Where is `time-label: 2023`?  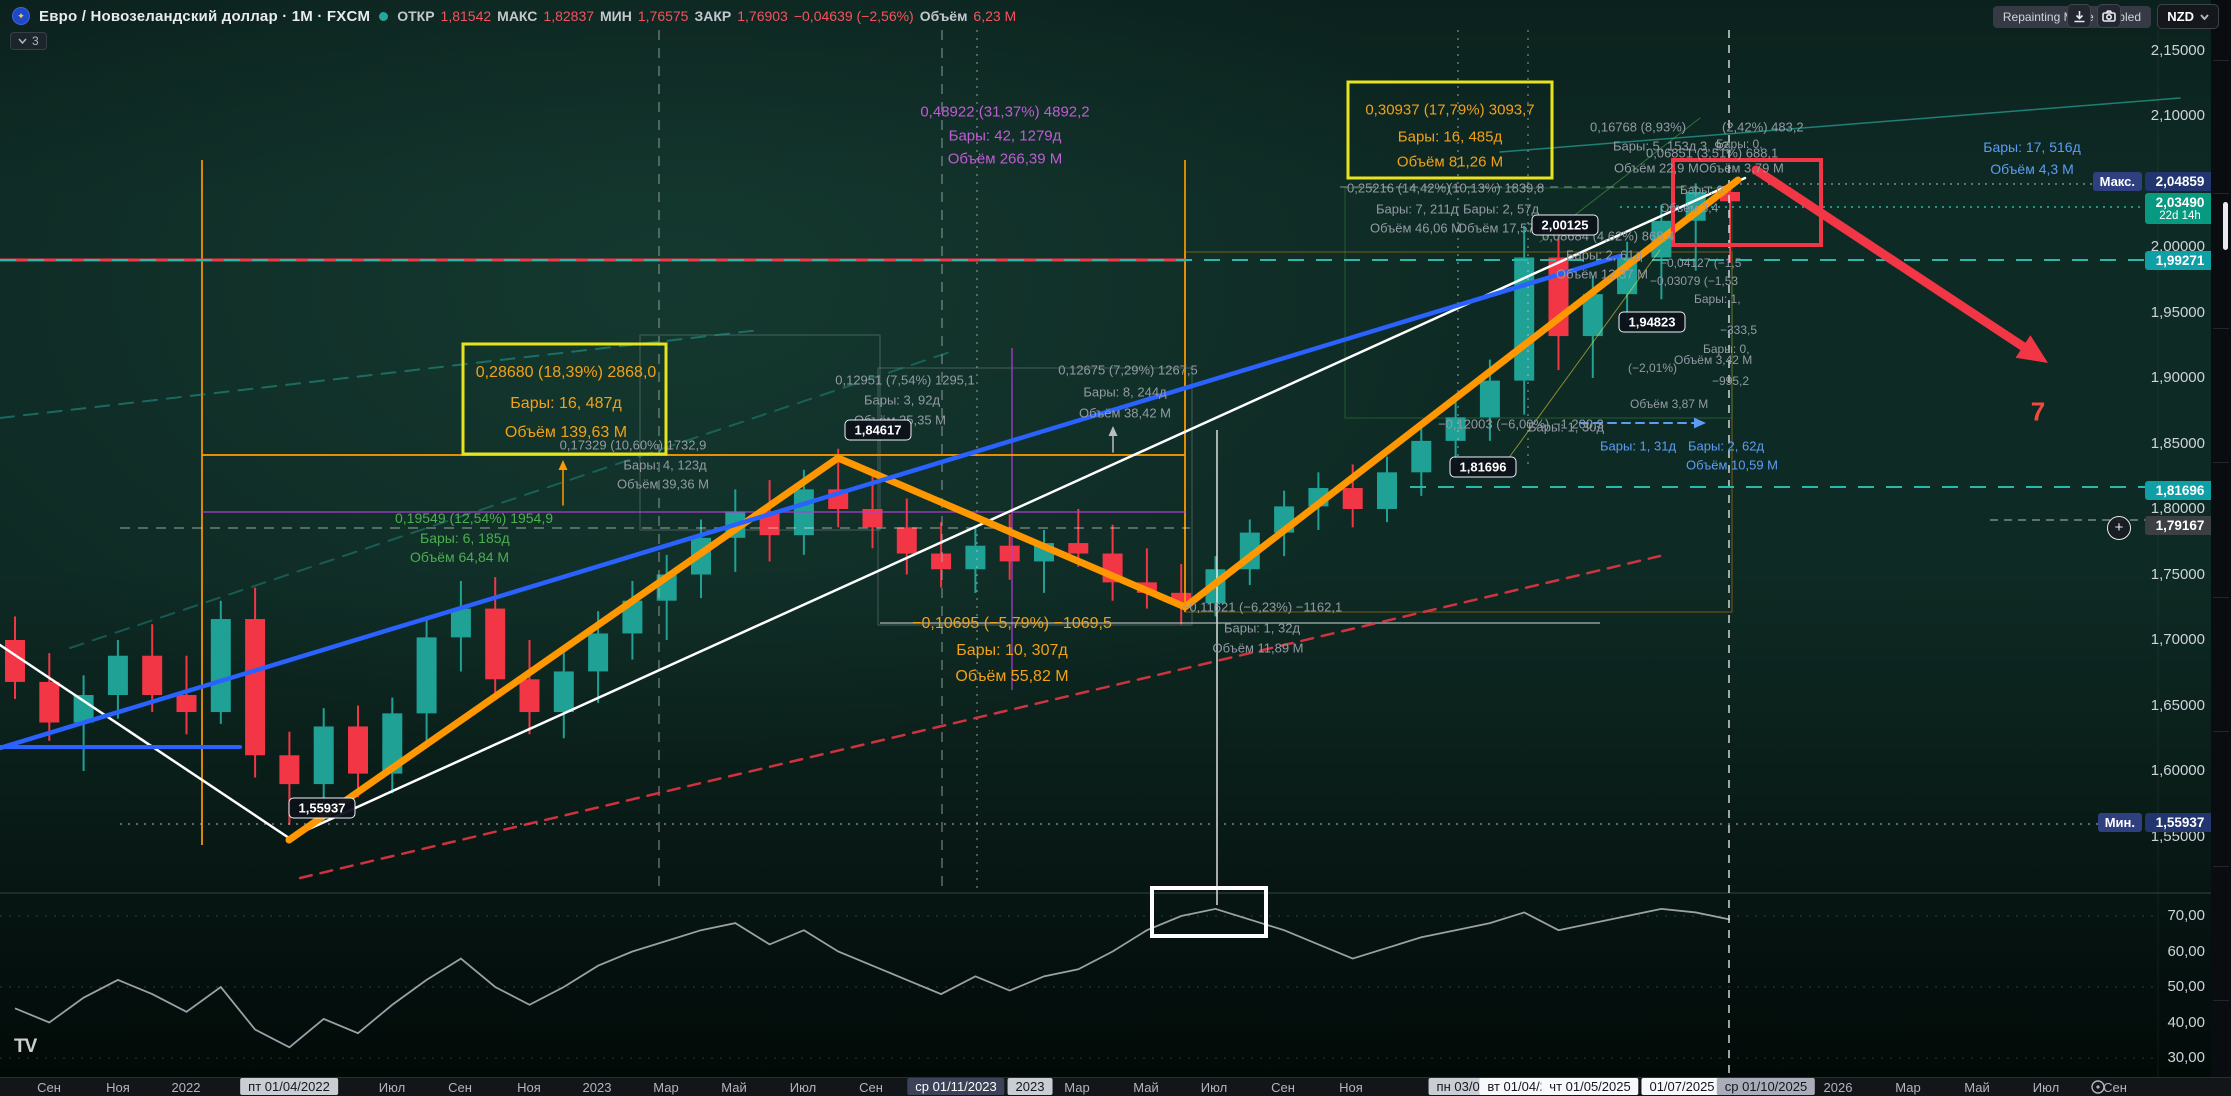 time-label: 2023 is located at coordinates (597, 1087).